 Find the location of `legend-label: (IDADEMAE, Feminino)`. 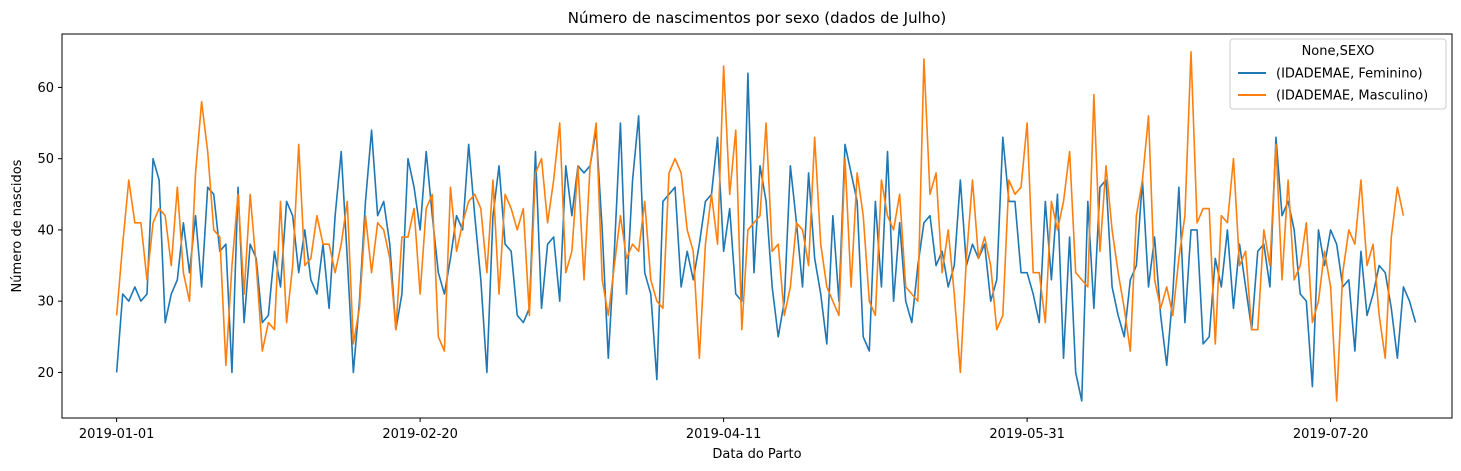

legend-label: (IDADEMAE, Feminino) is located at coordinates (1349, 74).